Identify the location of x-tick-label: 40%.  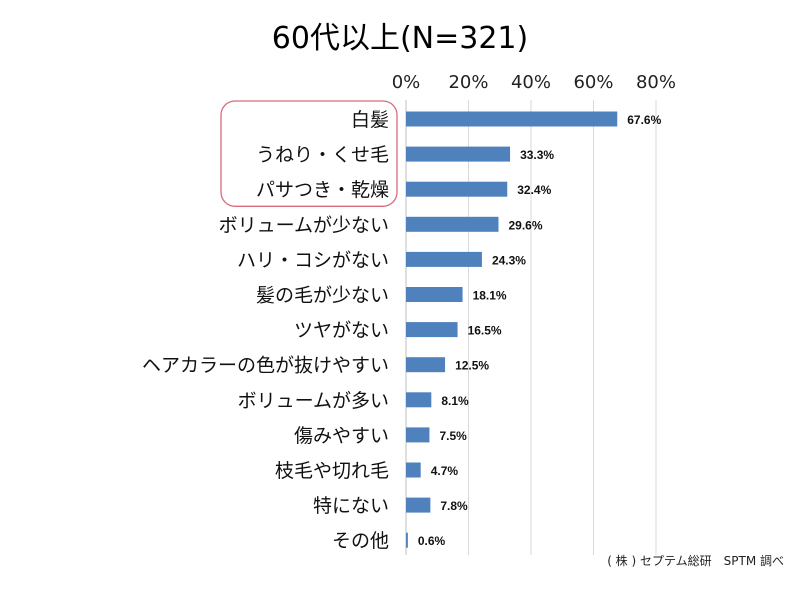
(531, 82).